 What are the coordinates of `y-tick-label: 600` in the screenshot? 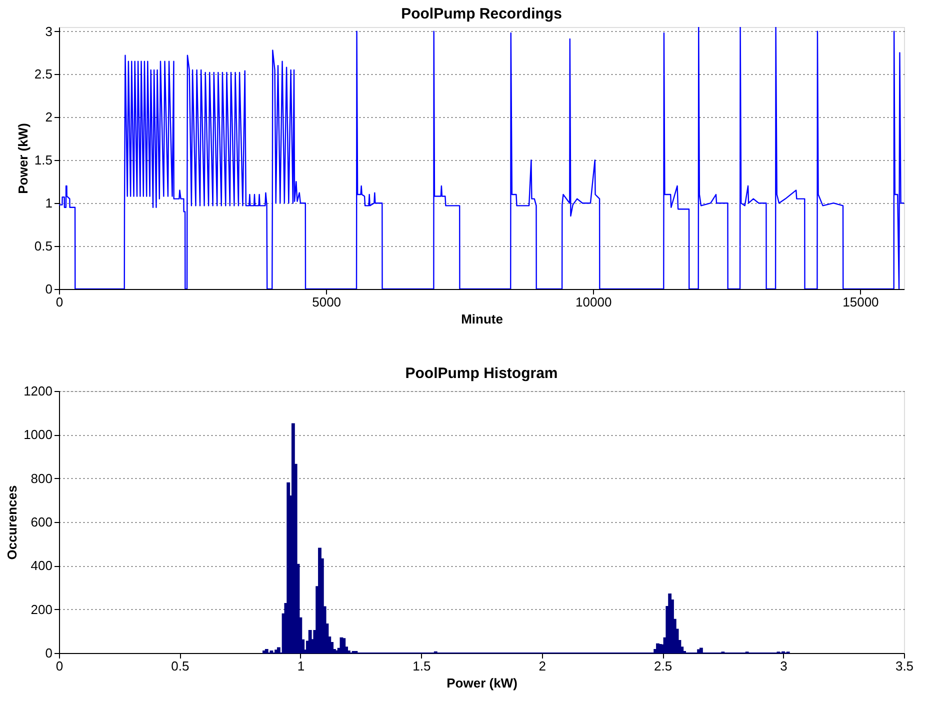 It's located at (41, 522).